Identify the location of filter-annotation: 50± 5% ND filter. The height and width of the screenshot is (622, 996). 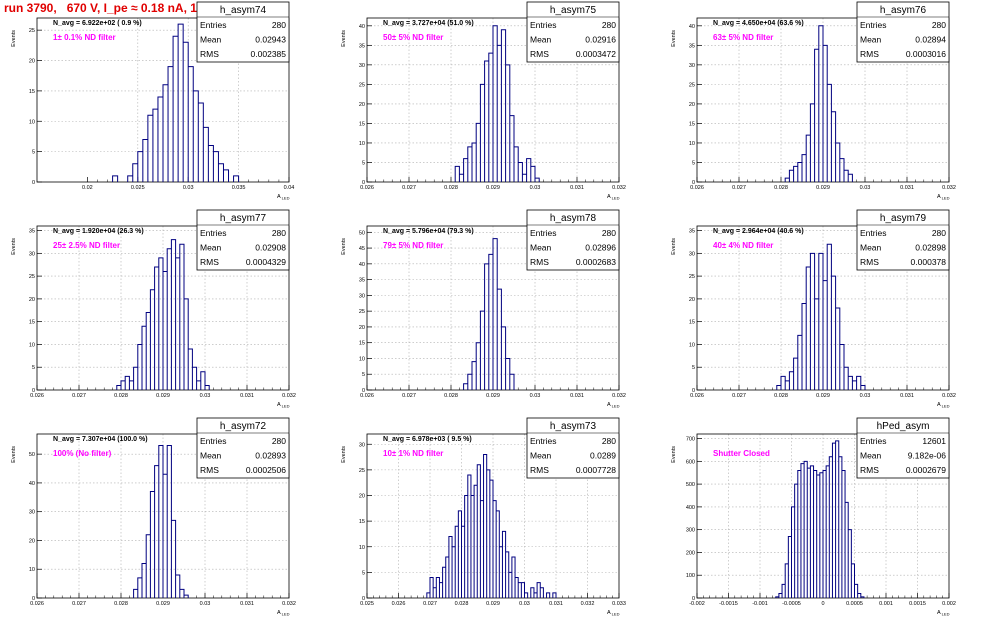
(413, 37).